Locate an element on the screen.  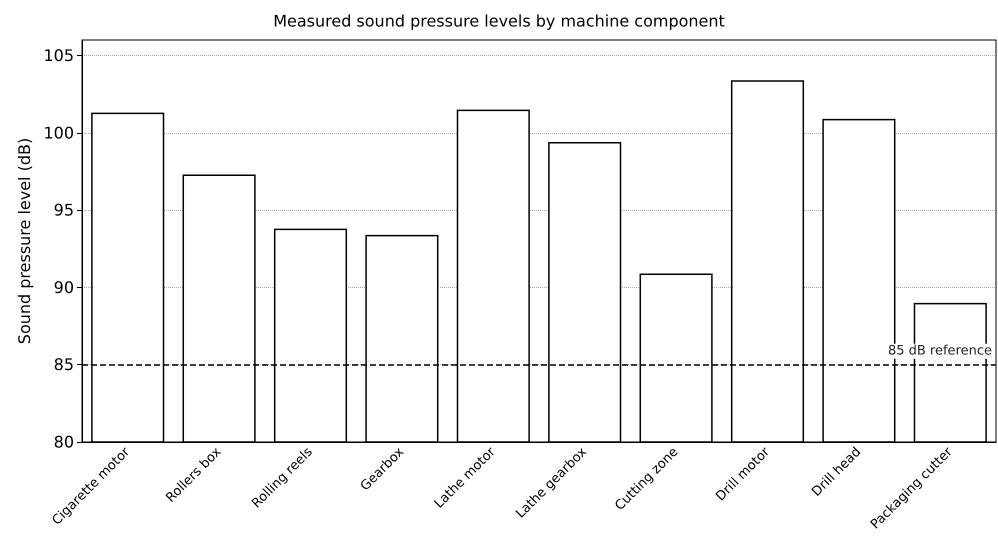
y-tick-label: 105 is located at coordinates (58, 55).